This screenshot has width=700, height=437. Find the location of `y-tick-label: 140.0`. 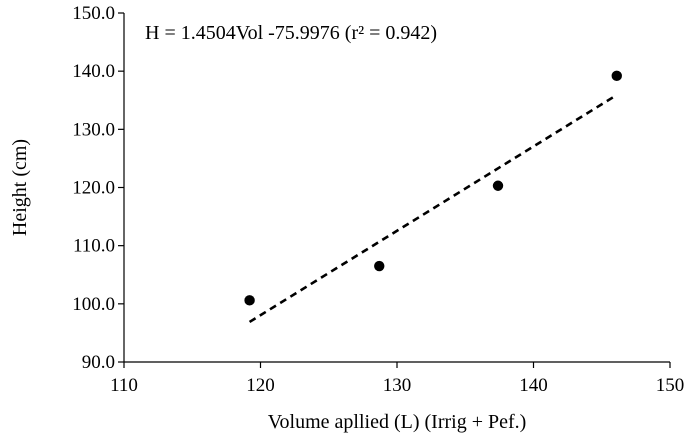

y-tick-label: 140.0 is located at coordinates (93, 71).